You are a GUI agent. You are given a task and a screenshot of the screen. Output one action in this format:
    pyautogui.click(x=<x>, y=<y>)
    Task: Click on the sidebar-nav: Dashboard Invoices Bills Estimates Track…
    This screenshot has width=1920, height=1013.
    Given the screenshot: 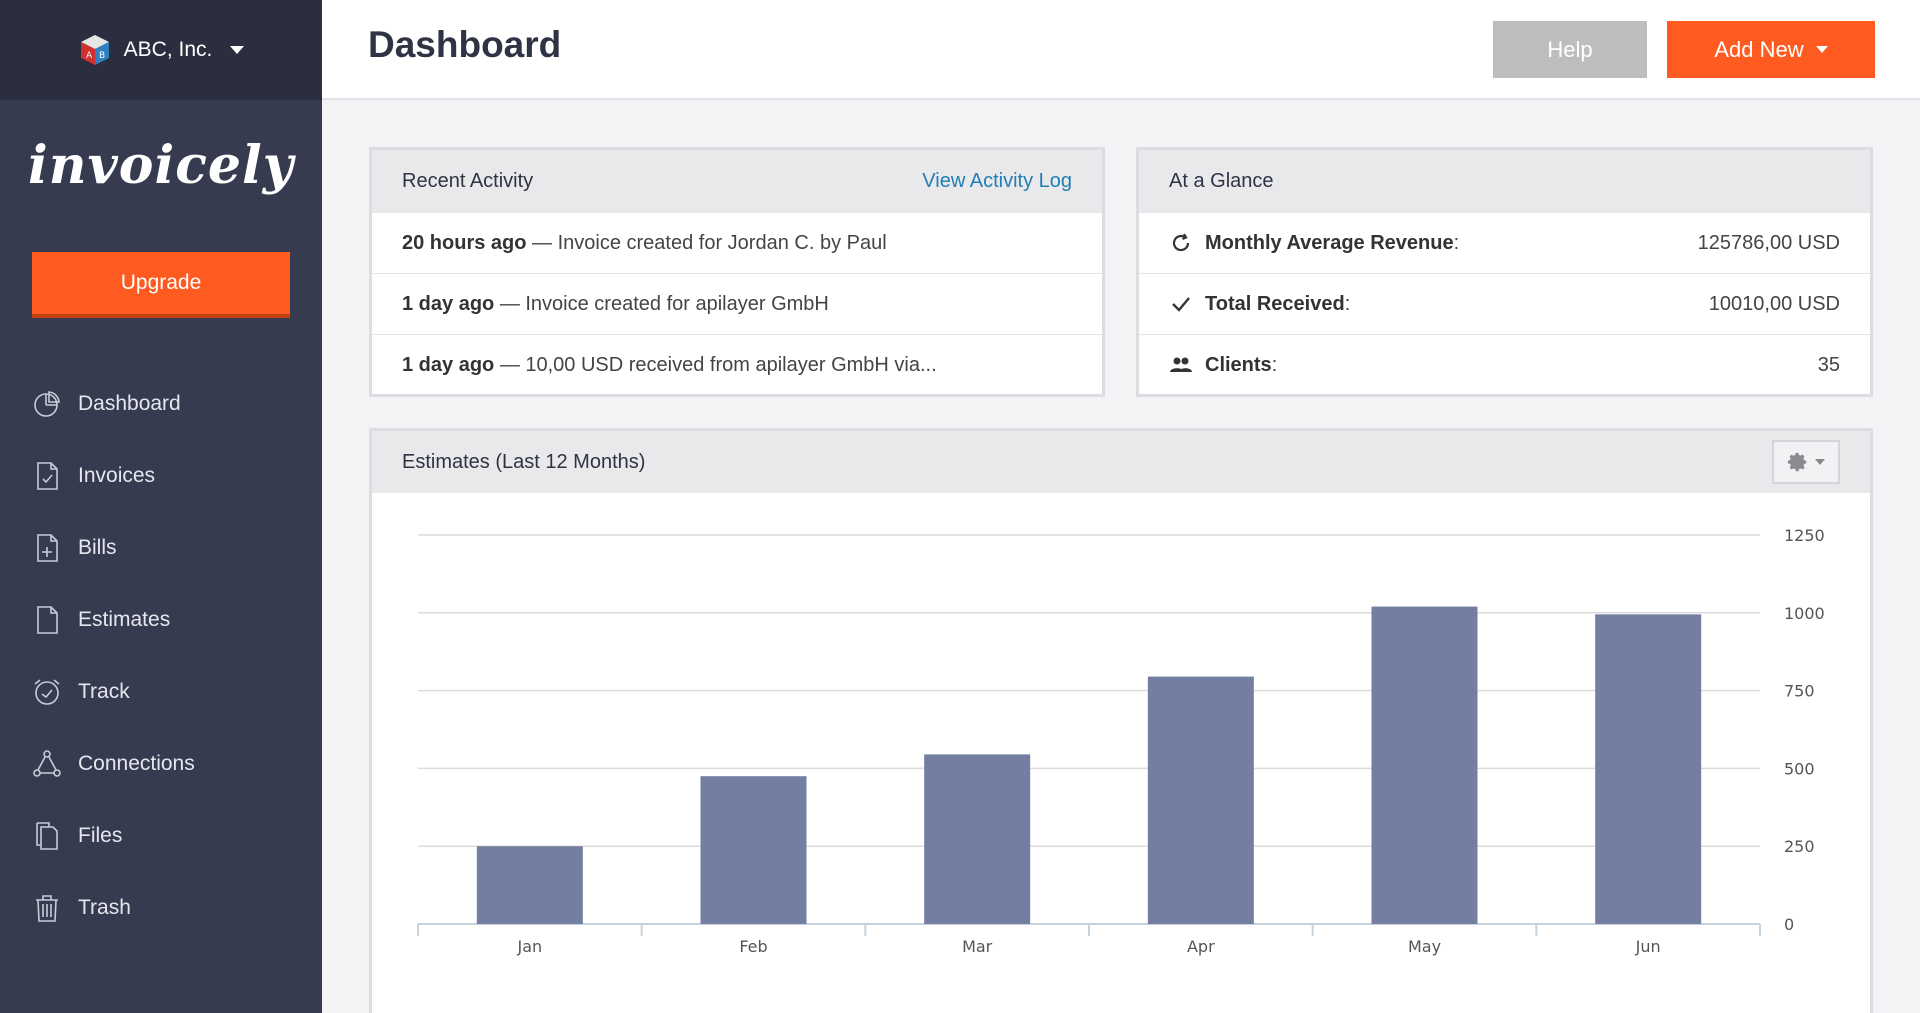 What is the action you would take?
    pyautogui.click(x=161, y=656)
    